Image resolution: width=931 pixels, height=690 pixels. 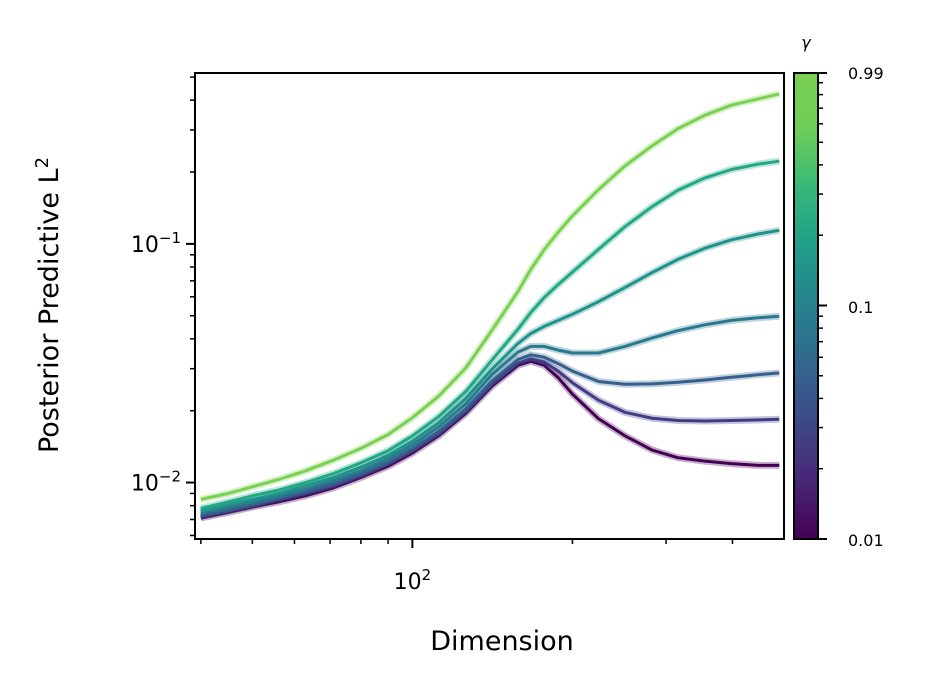 What do you see at coordinates (866, 73) in the screenshot?
I see `colorbar-tick-label-top: 0.99` at bounding box center [866, 73].